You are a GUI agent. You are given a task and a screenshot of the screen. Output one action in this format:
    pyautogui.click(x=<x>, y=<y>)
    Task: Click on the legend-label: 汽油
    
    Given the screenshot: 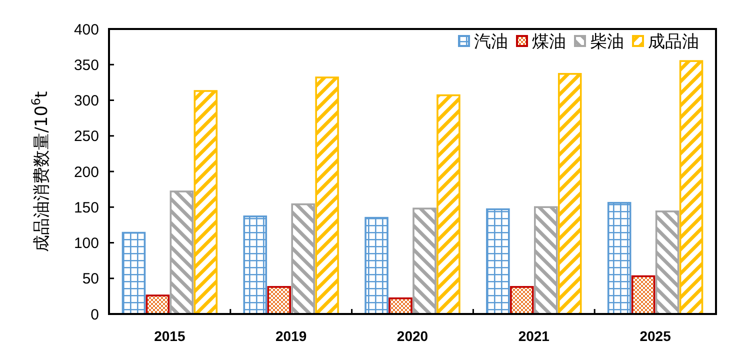 What is the action you would take?
    pyautogui.click(x=491, y=42)
    